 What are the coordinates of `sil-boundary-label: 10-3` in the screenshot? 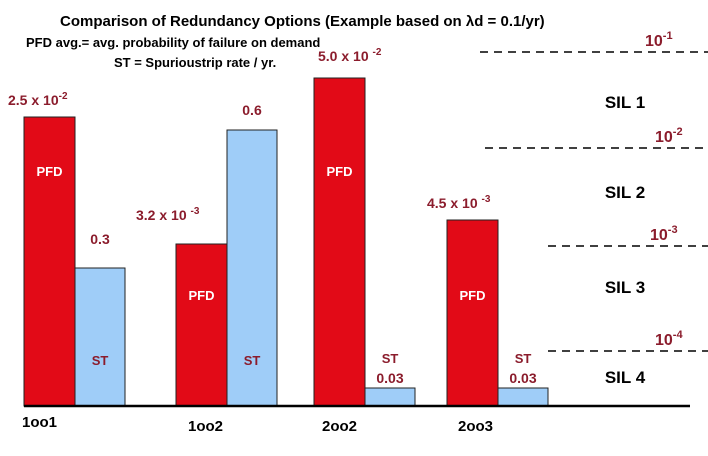 It's located at (664, 234).